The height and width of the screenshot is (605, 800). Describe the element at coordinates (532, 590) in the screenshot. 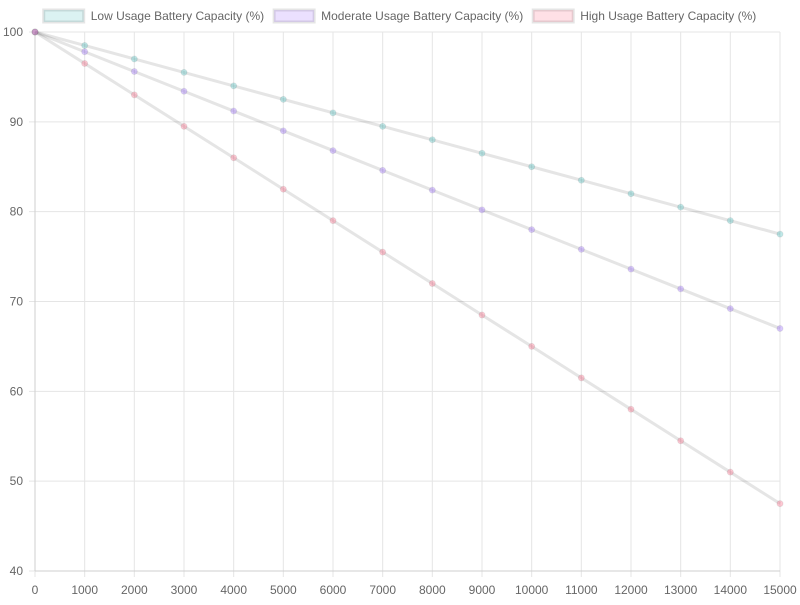

I see `x-tick-label: 10000` at that location.